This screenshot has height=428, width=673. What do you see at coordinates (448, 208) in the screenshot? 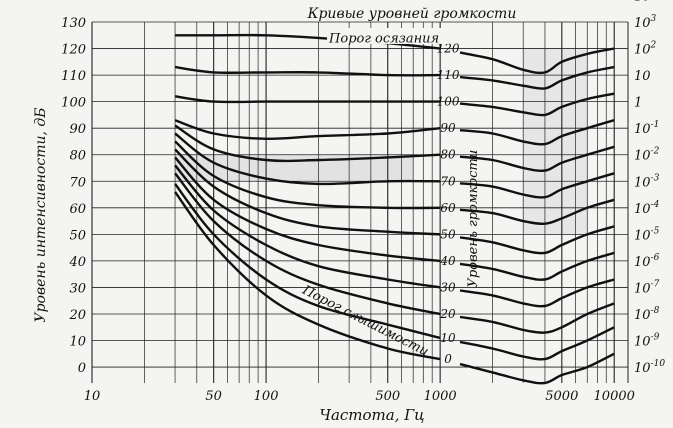
I see `level-label: 60` at bounding box center [448, 208].